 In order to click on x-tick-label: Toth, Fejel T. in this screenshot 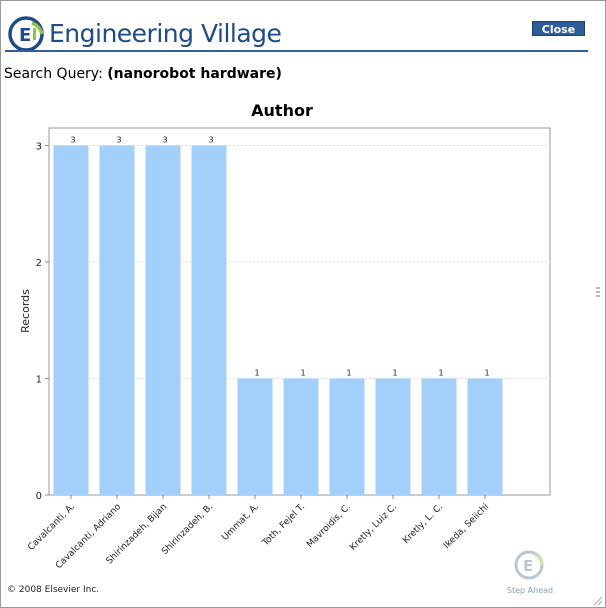, I will do `click(283, 525)`.